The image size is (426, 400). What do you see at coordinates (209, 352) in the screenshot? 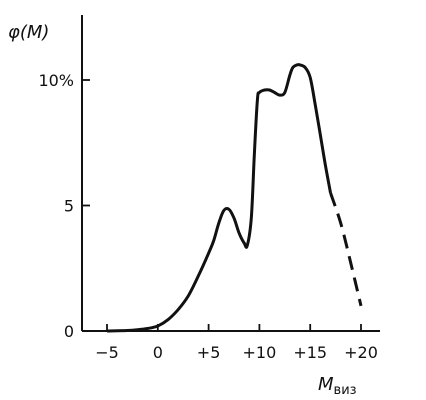
I see `x-tick-label: +5` at bounding box center [209, 352].